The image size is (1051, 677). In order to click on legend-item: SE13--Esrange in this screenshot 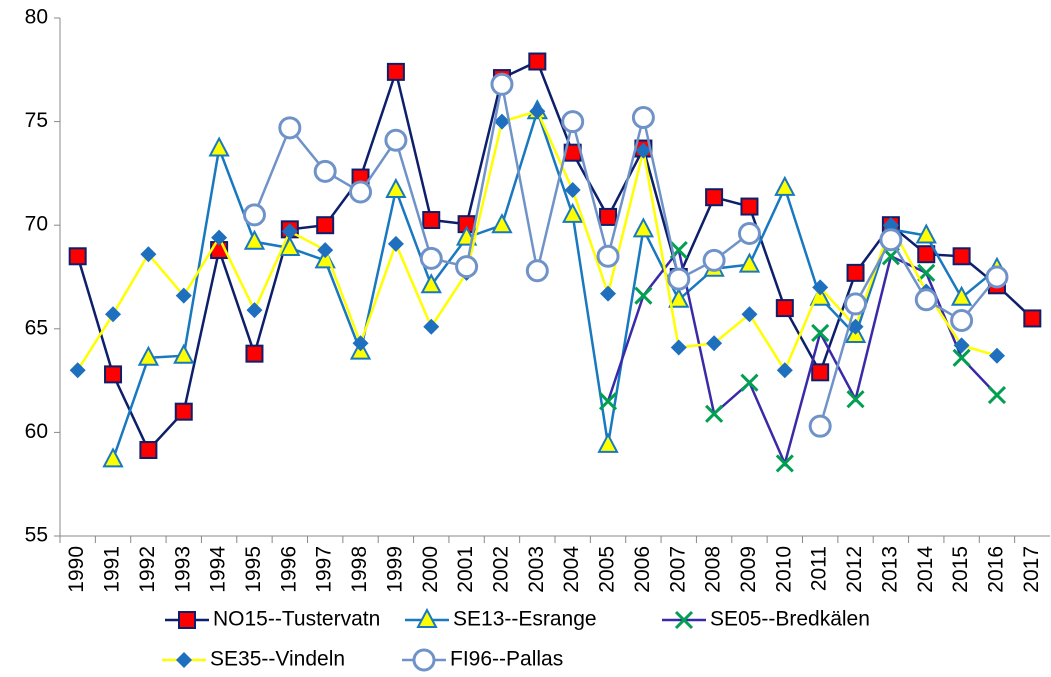, I will do `click(501, 619)`.